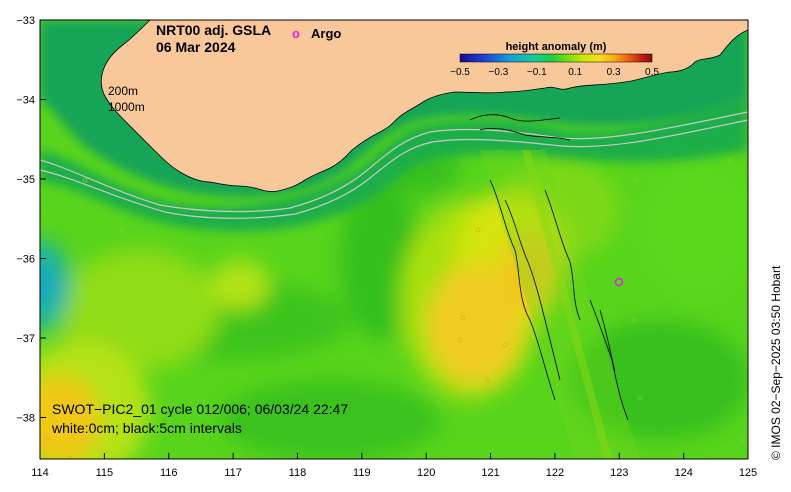  Describe the element at coordinates (556, 47) in the screenshot. I see `colorbar-title: height anomaly (m)` at that location.